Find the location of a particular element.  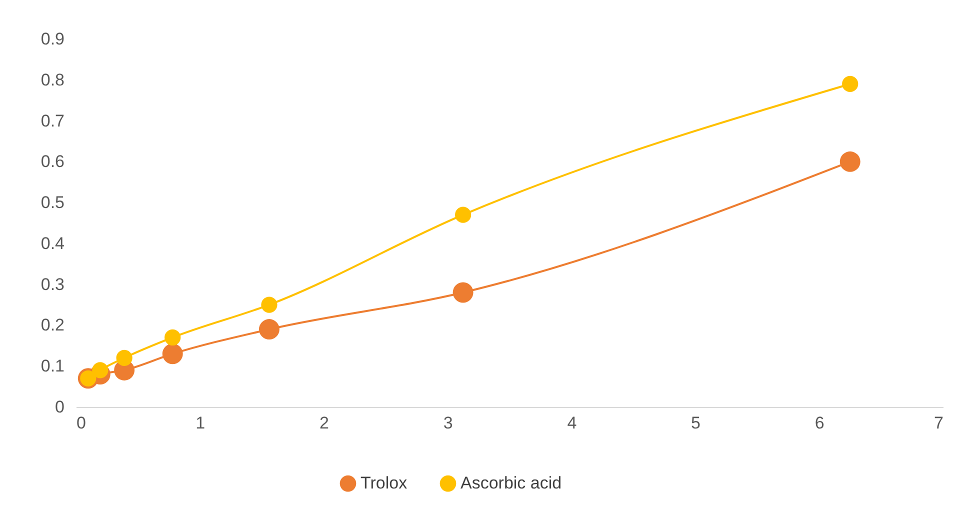

y-tick-label: 0.8 is located at coordinates (52, 80).